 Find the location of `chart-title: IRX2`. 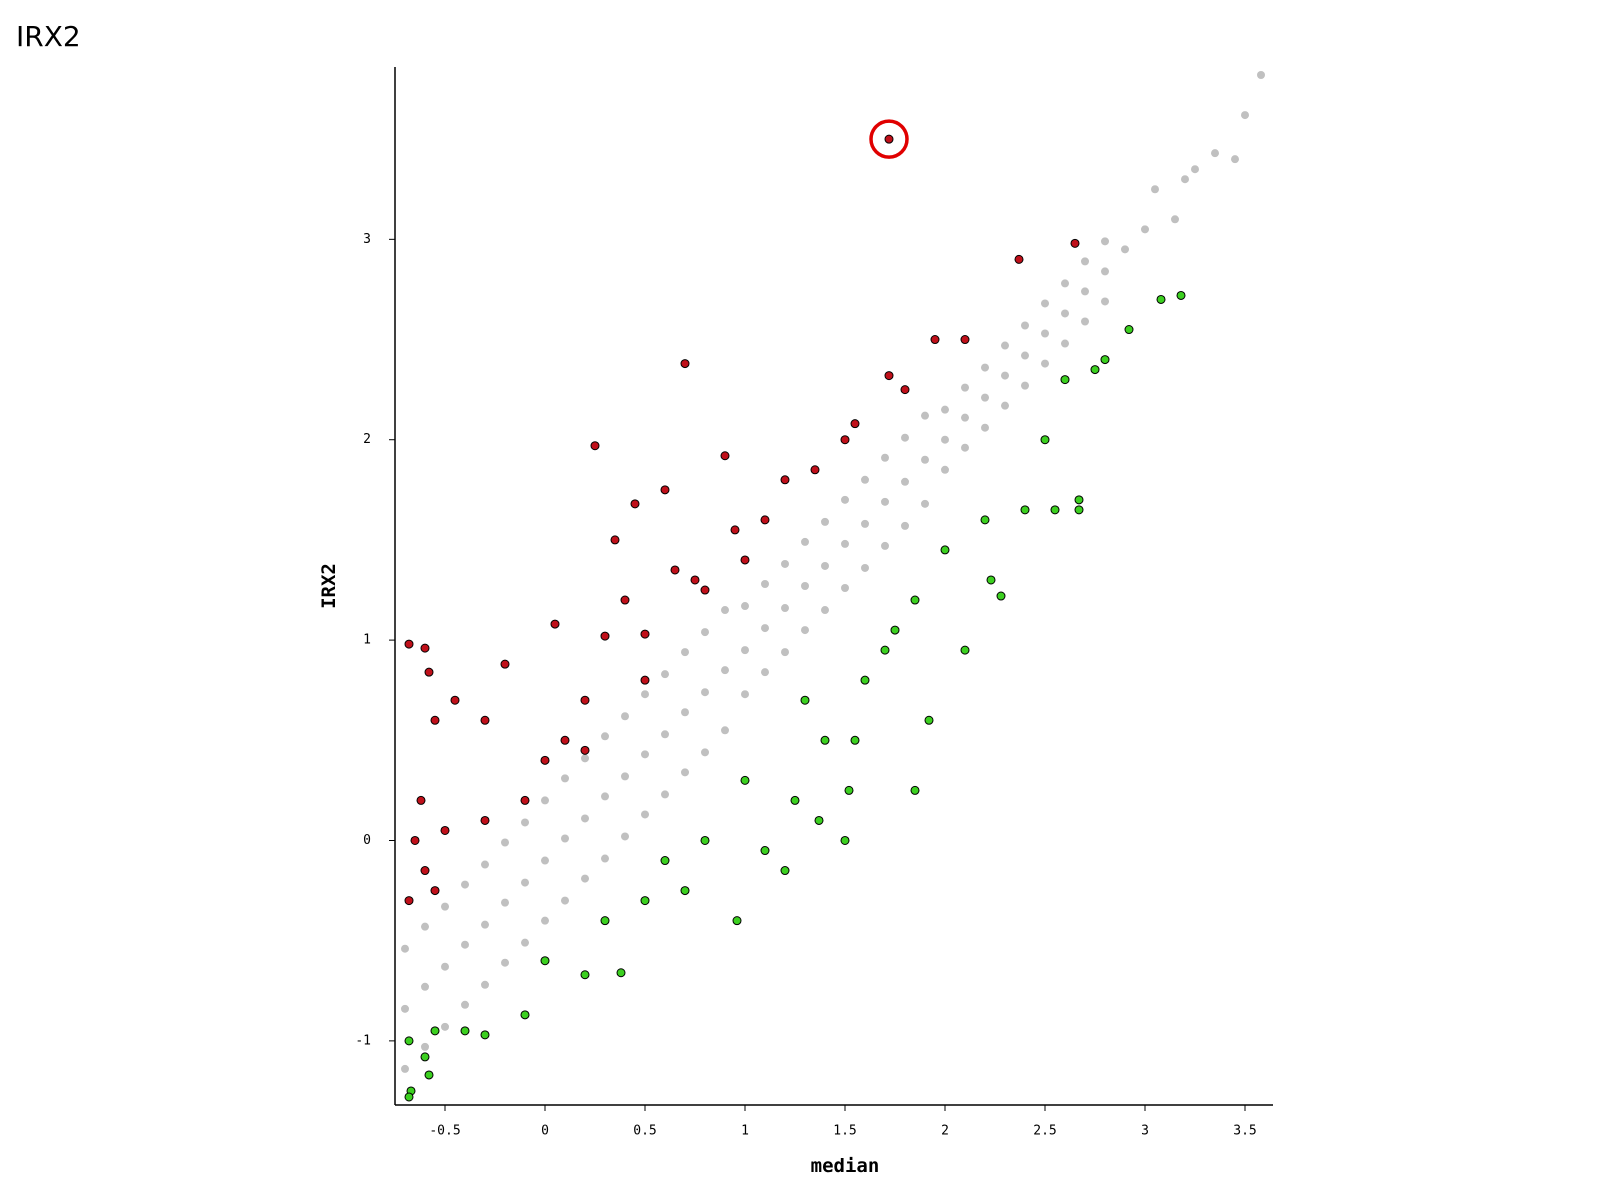

chart-title: IRX2 is located at coordinates (48, 36).